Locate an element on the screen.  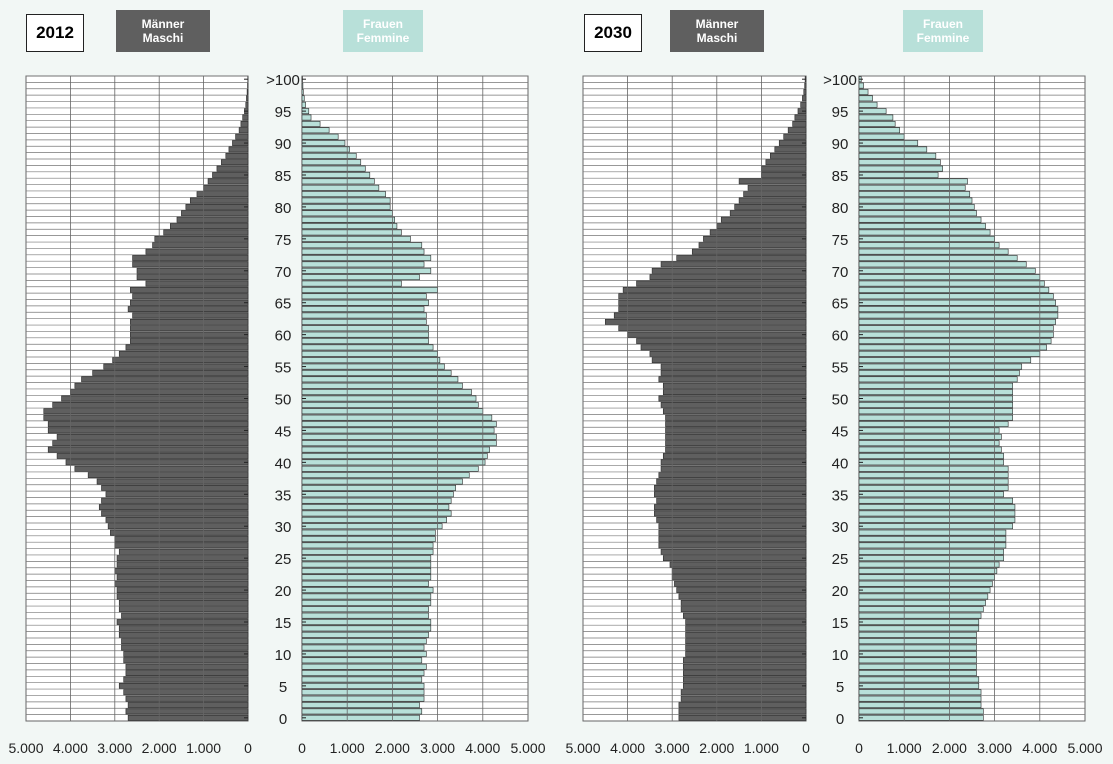
age-label: 10 is located at coordinates (283, 655).